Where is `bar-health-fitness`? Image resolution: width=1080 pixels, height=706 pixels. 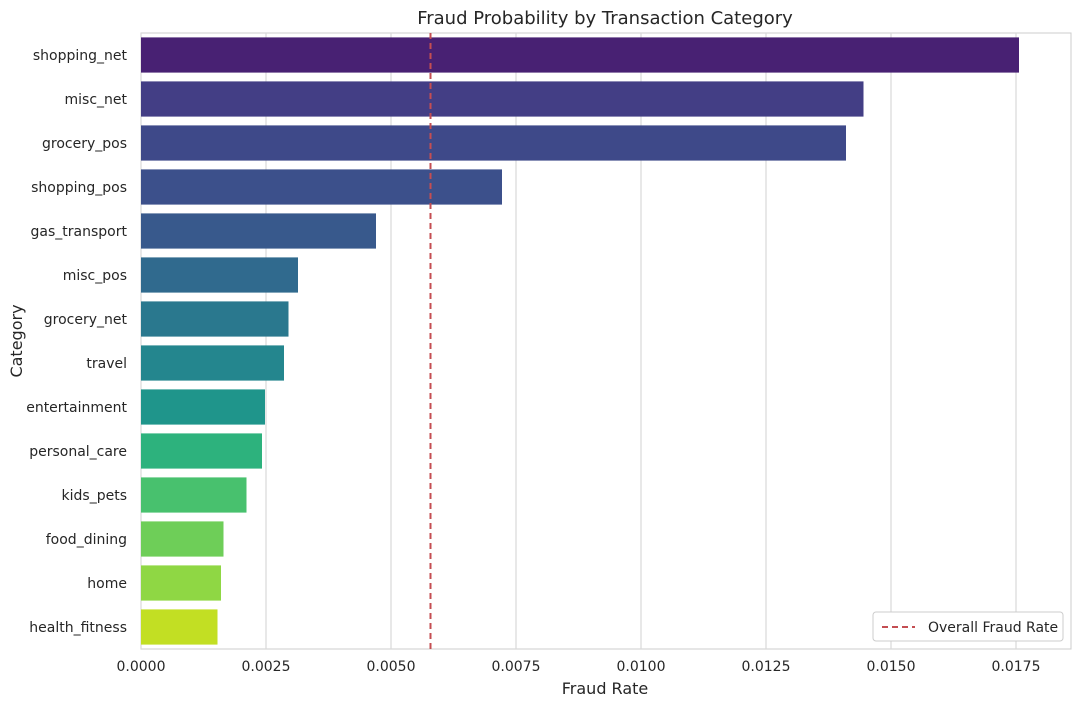
bar-health-fitness is located at coordinates (179, 627).